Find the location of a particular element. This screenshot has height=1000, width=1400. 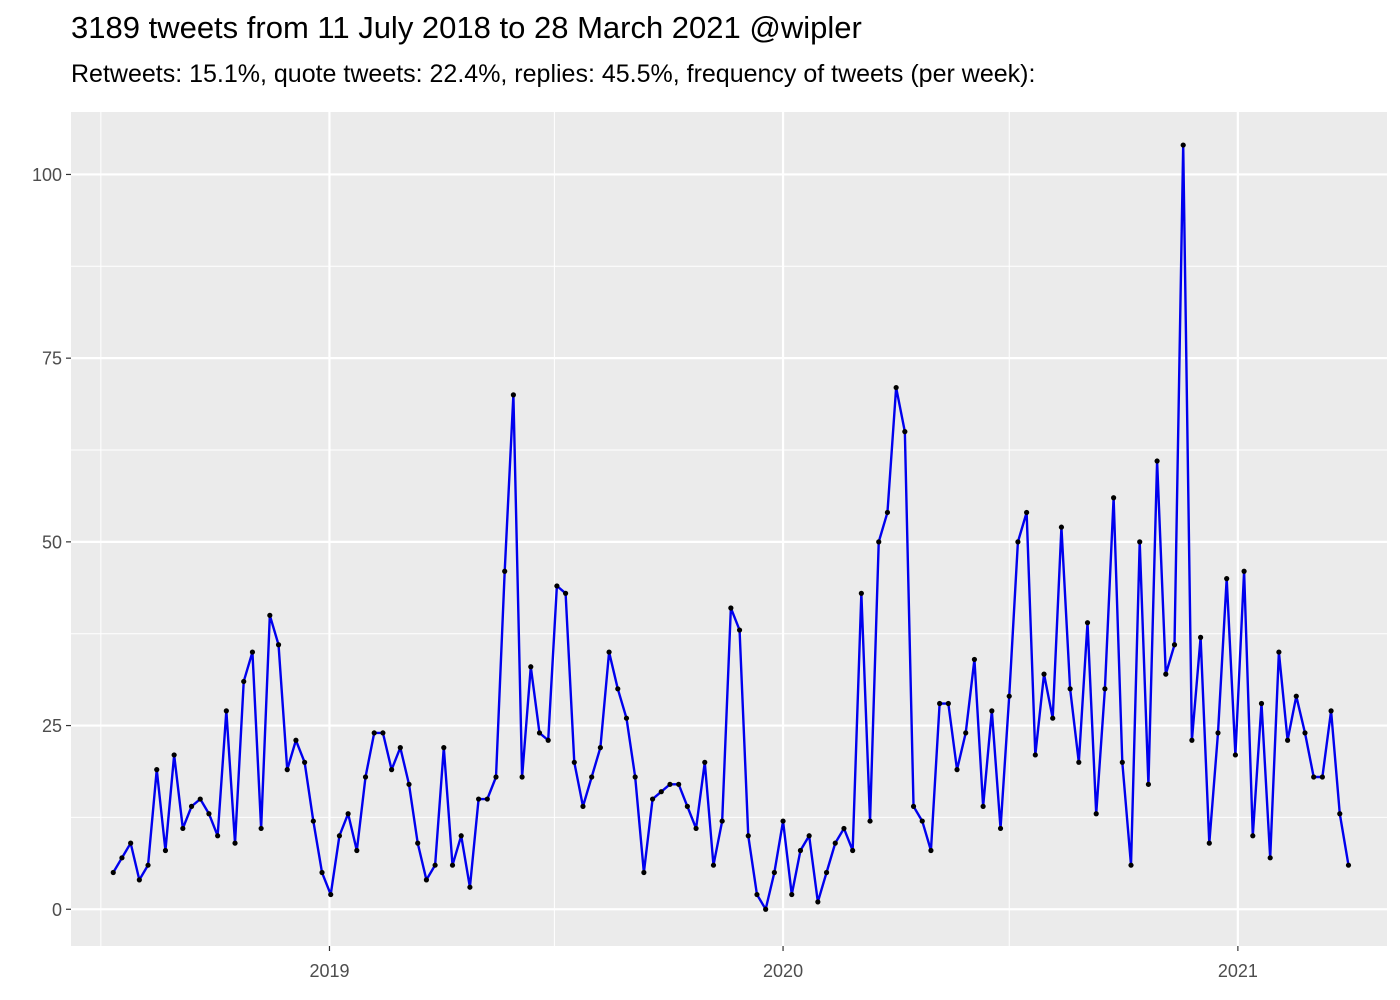

y-tick-label: 25 is located at coordinates (52, 726).